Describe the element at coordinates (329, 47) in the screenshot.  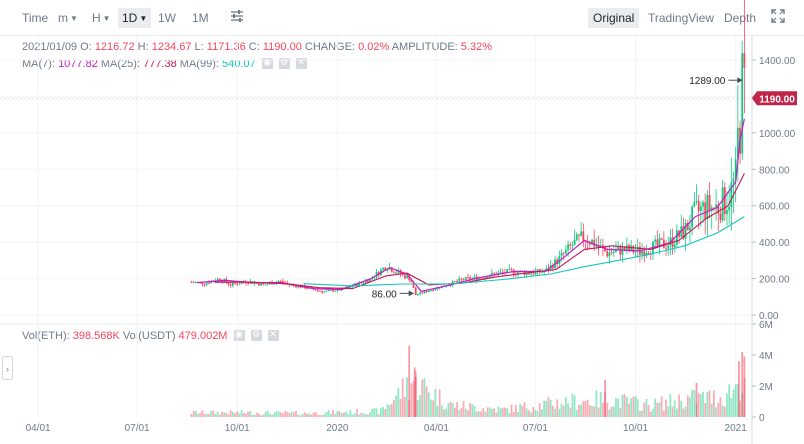
I see `change-label: CHANGE:` at that location.